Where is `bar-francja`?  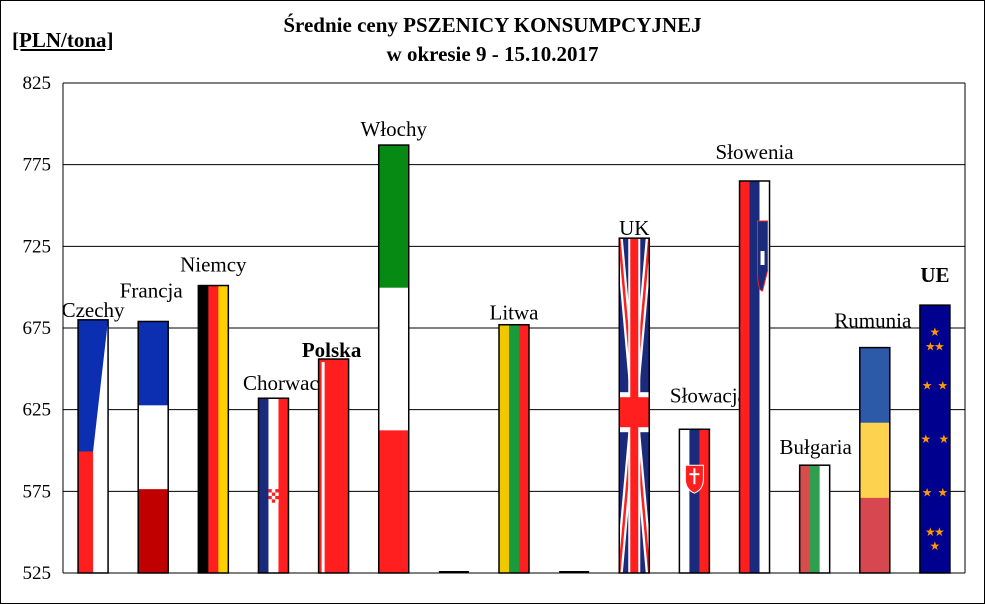
bar-francja is located at coordinates (153, 447).